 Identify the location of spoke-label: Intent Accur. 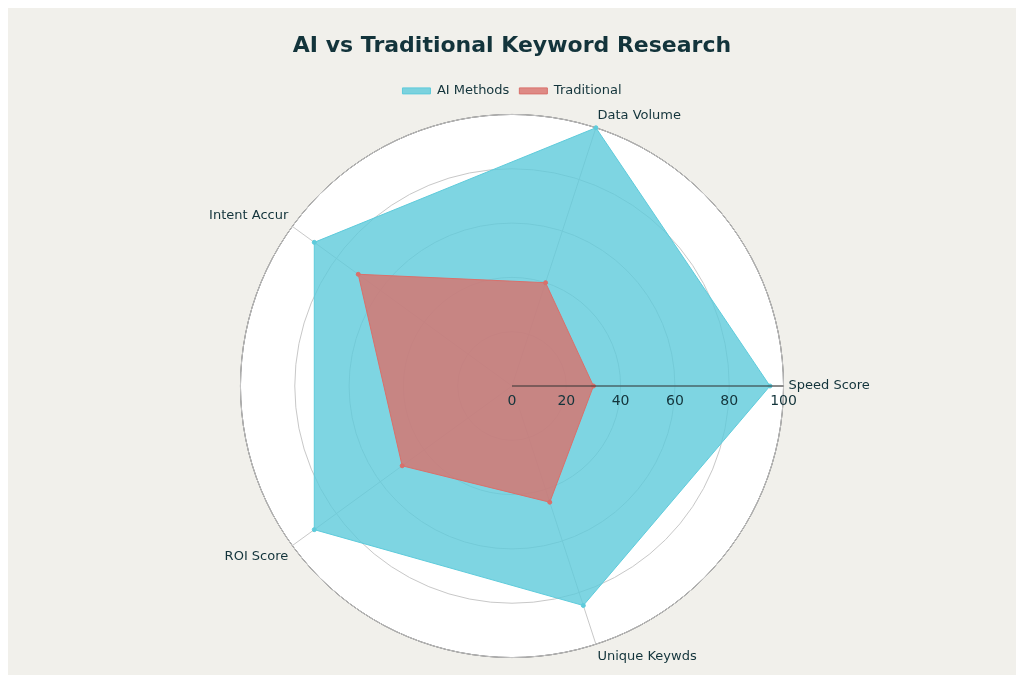
(249, 215).